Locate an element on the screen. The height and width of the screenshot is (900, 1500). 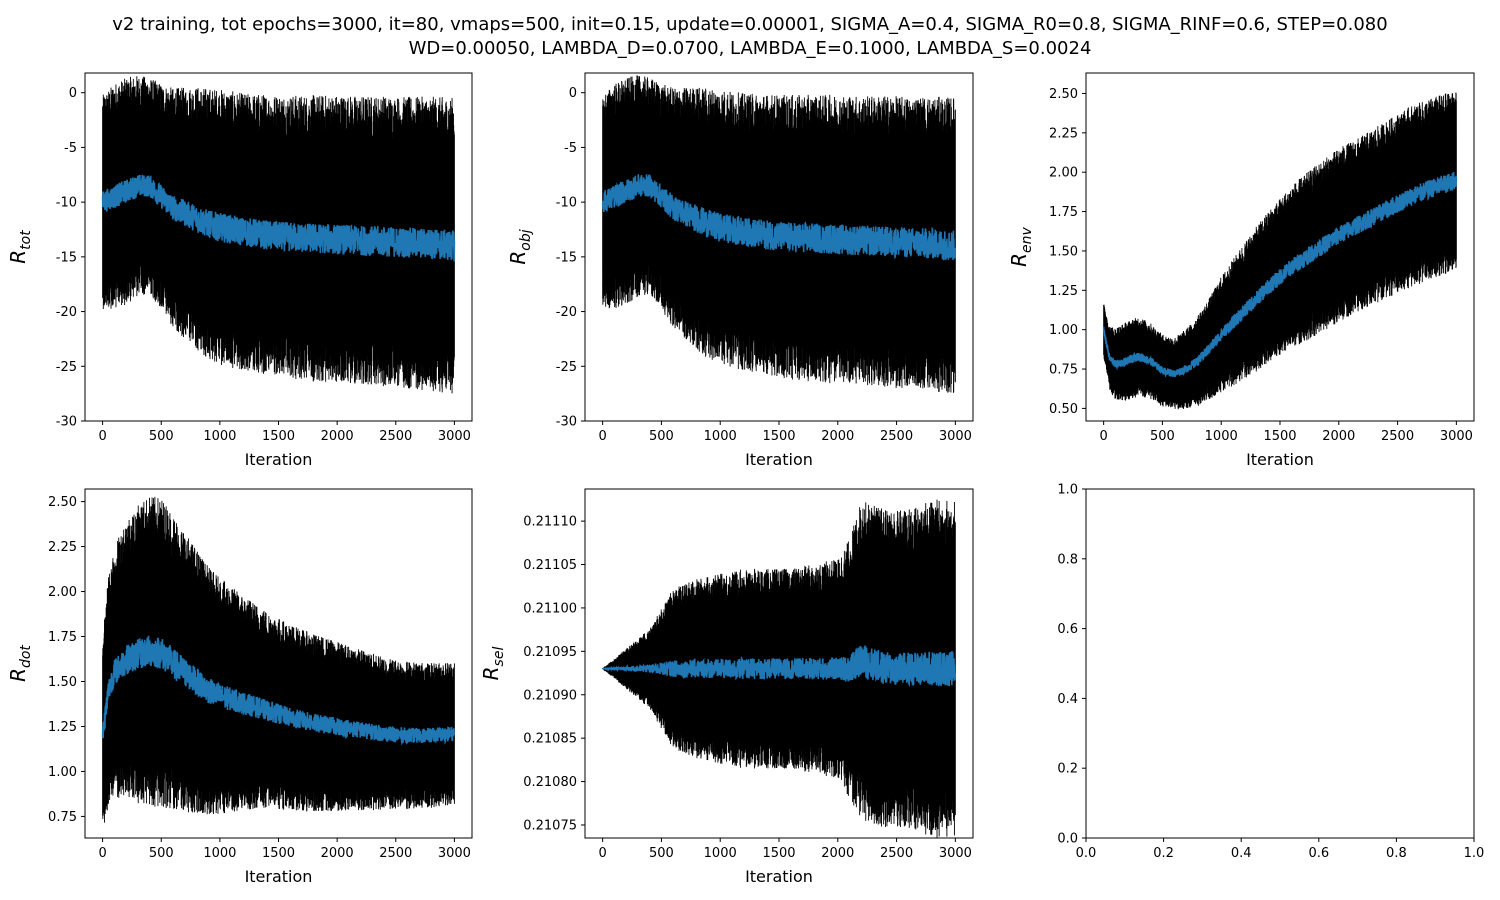
y-tick-label: 0.0 is located at coordinates (1067, 839).